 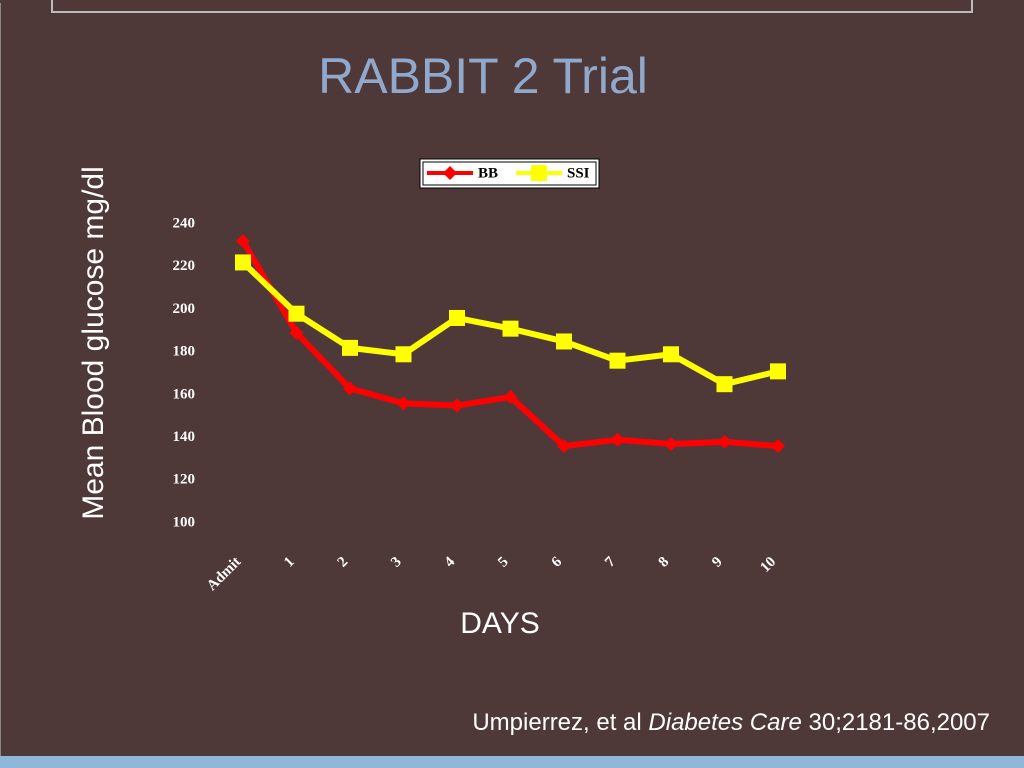 I want to click on y-tick-label: 180, so click(x=184, y=352).